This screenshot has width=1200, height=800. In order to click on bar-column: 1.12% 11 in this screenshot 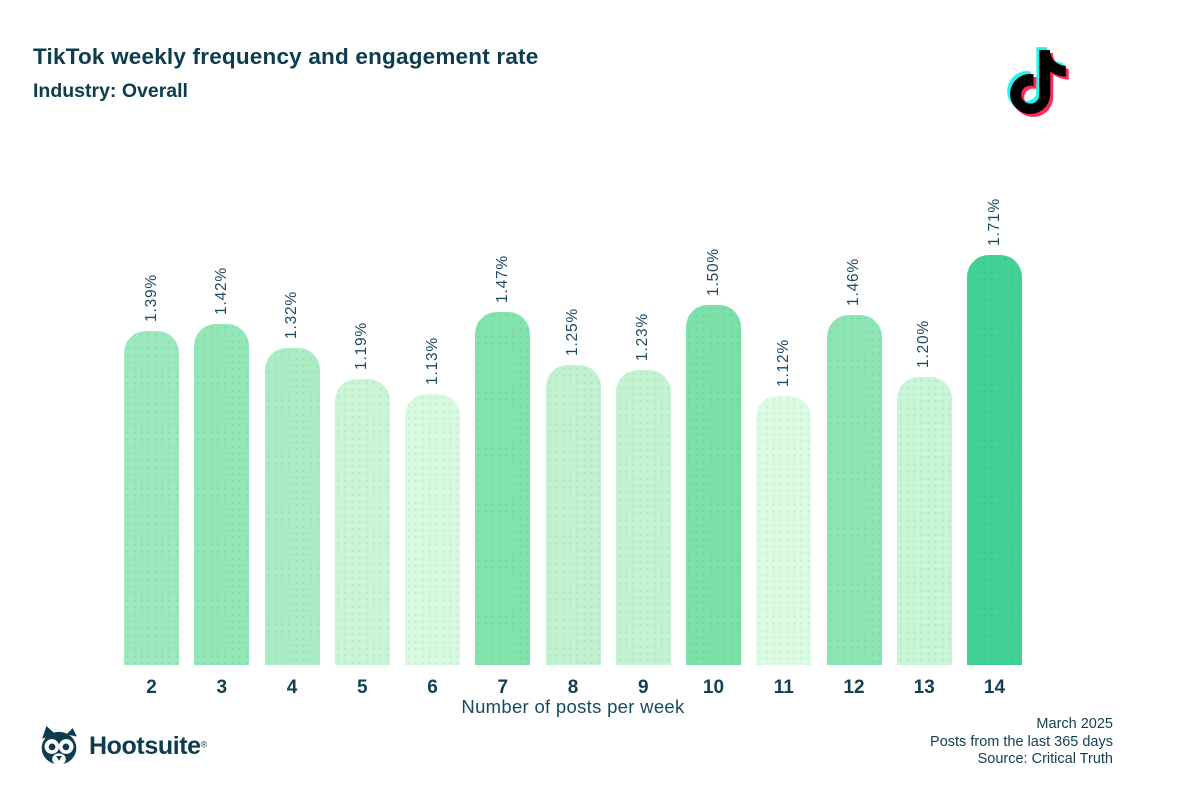, I will do `click(784, 445)`.